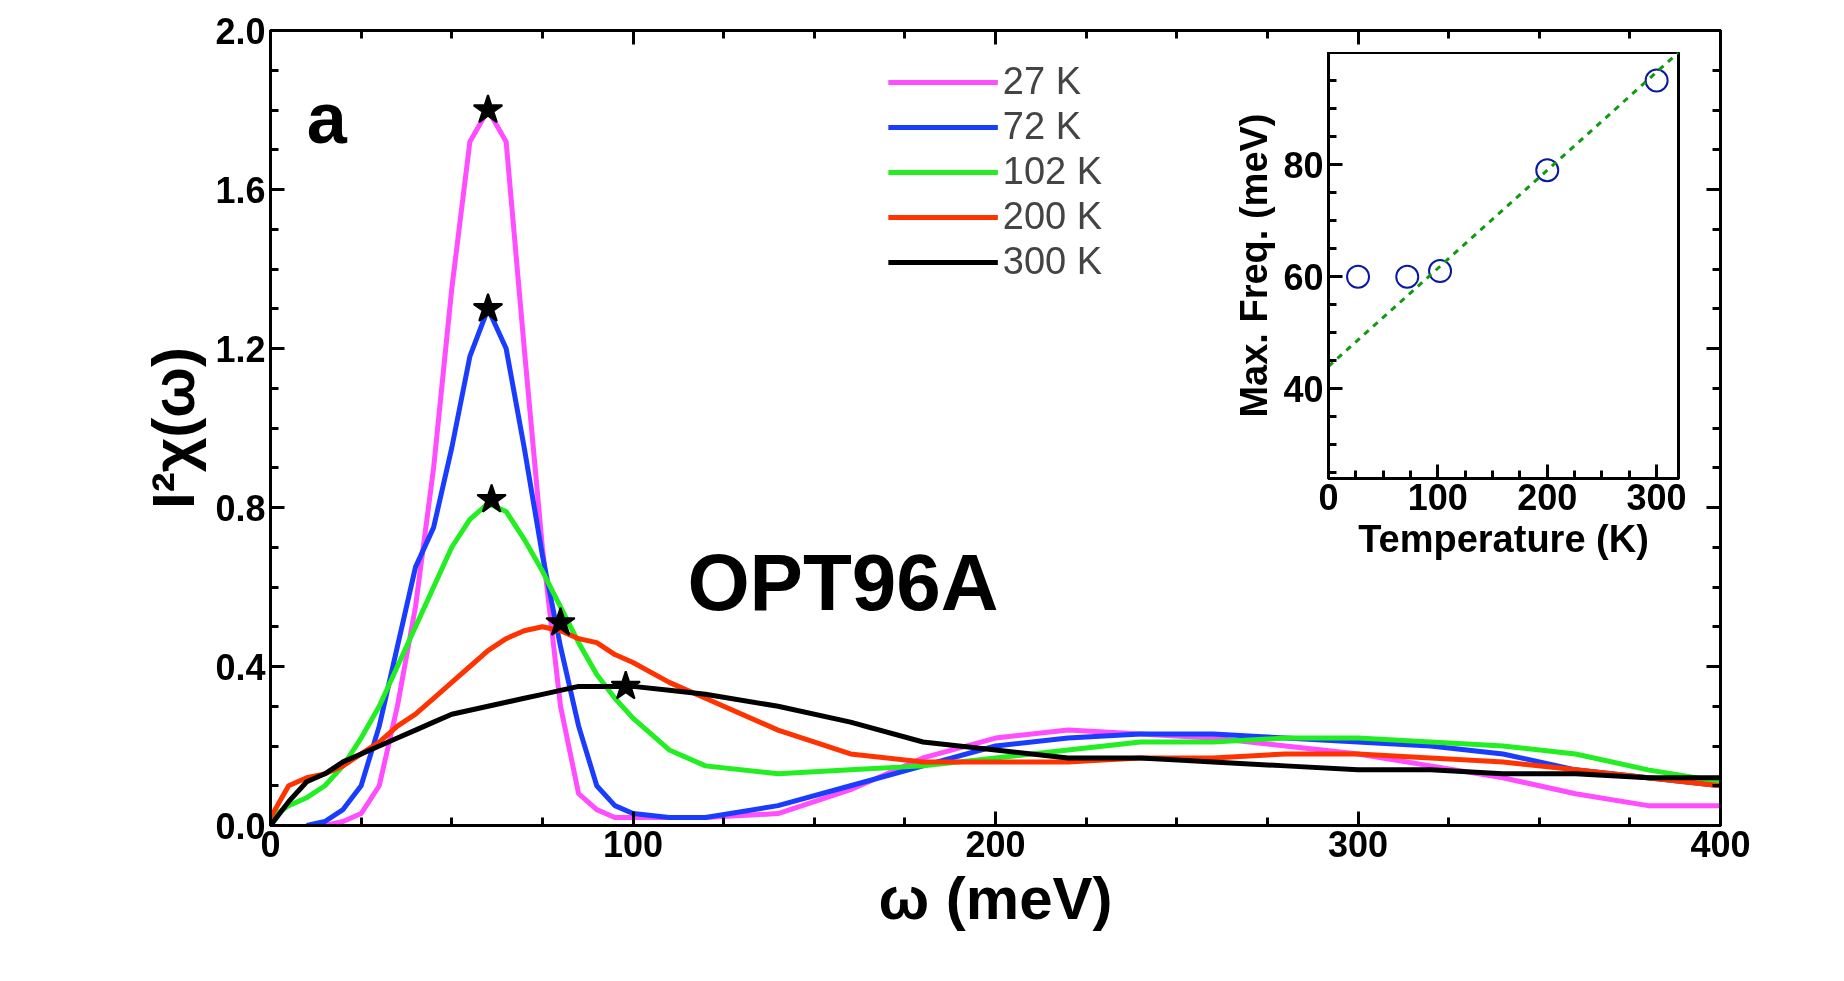  Describe the element at coordinates (240, 349) in the screenshot. I see `y-tick-label: 1.2` at that location.